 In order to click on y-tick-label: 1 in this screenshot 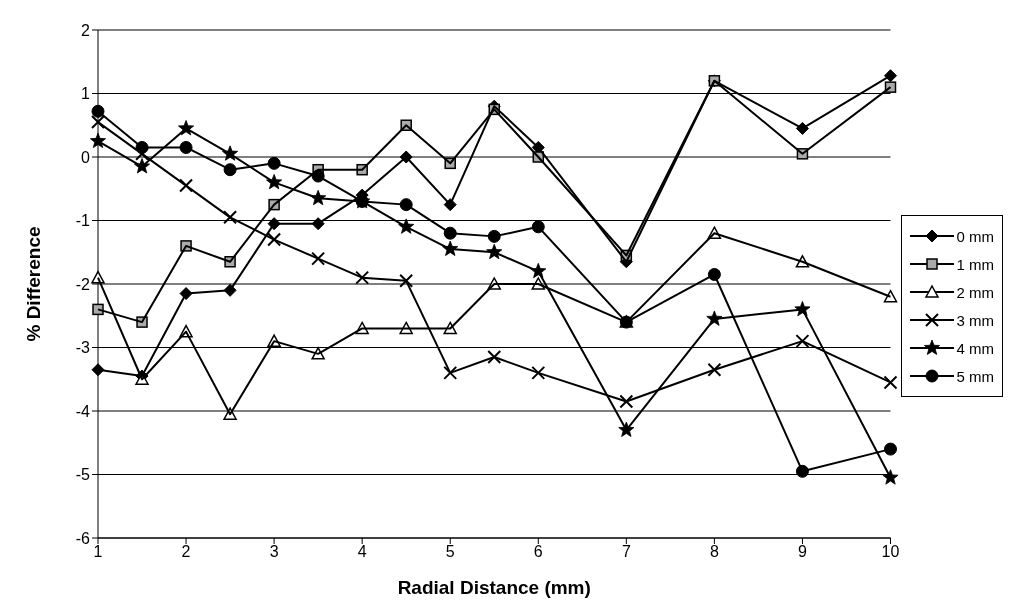, I will do `click(86, 94)`.